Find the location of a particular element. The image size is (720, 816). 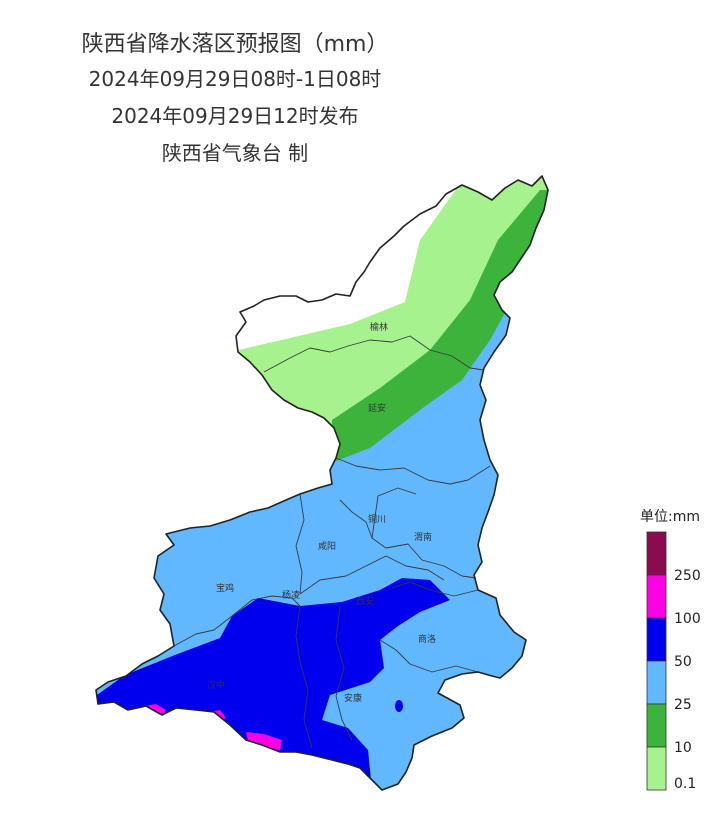

city-label-yulin: 榆林 is located at coordinates (379, 327).